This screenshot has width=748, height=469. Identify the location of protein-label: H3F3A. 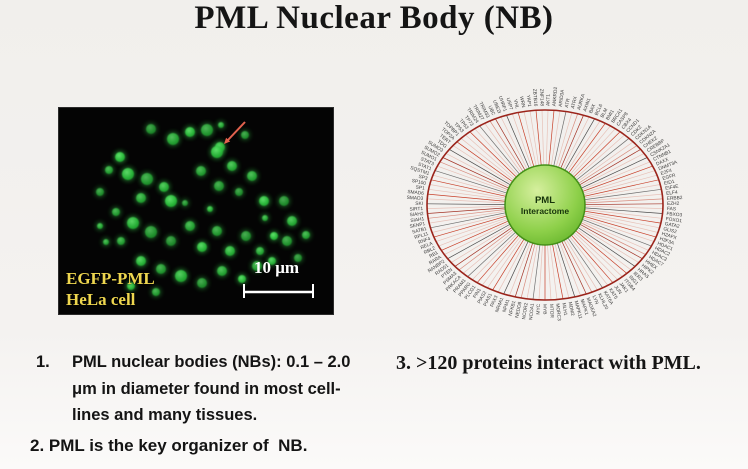
(667, 241).